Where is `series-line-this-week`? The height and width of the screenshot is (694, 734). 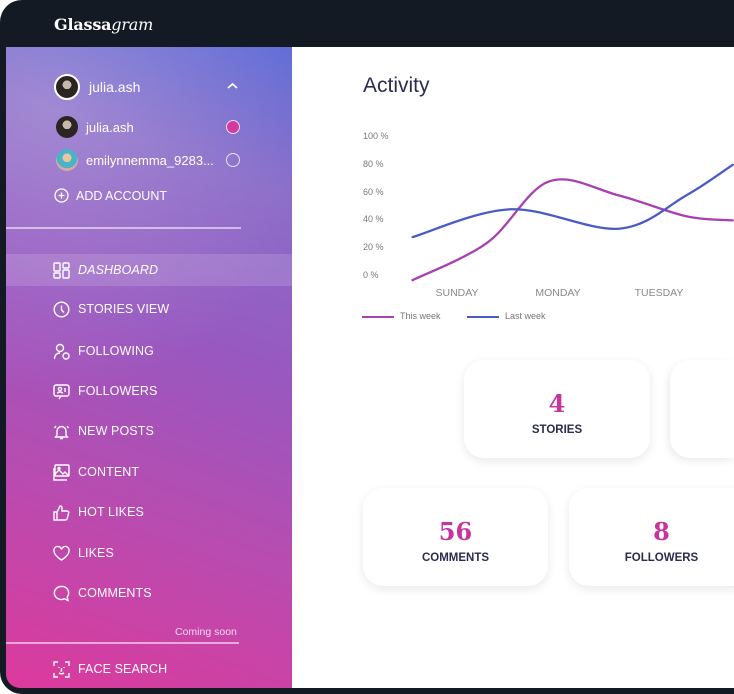 series-line-this-week is located at coordinates (572, 230).